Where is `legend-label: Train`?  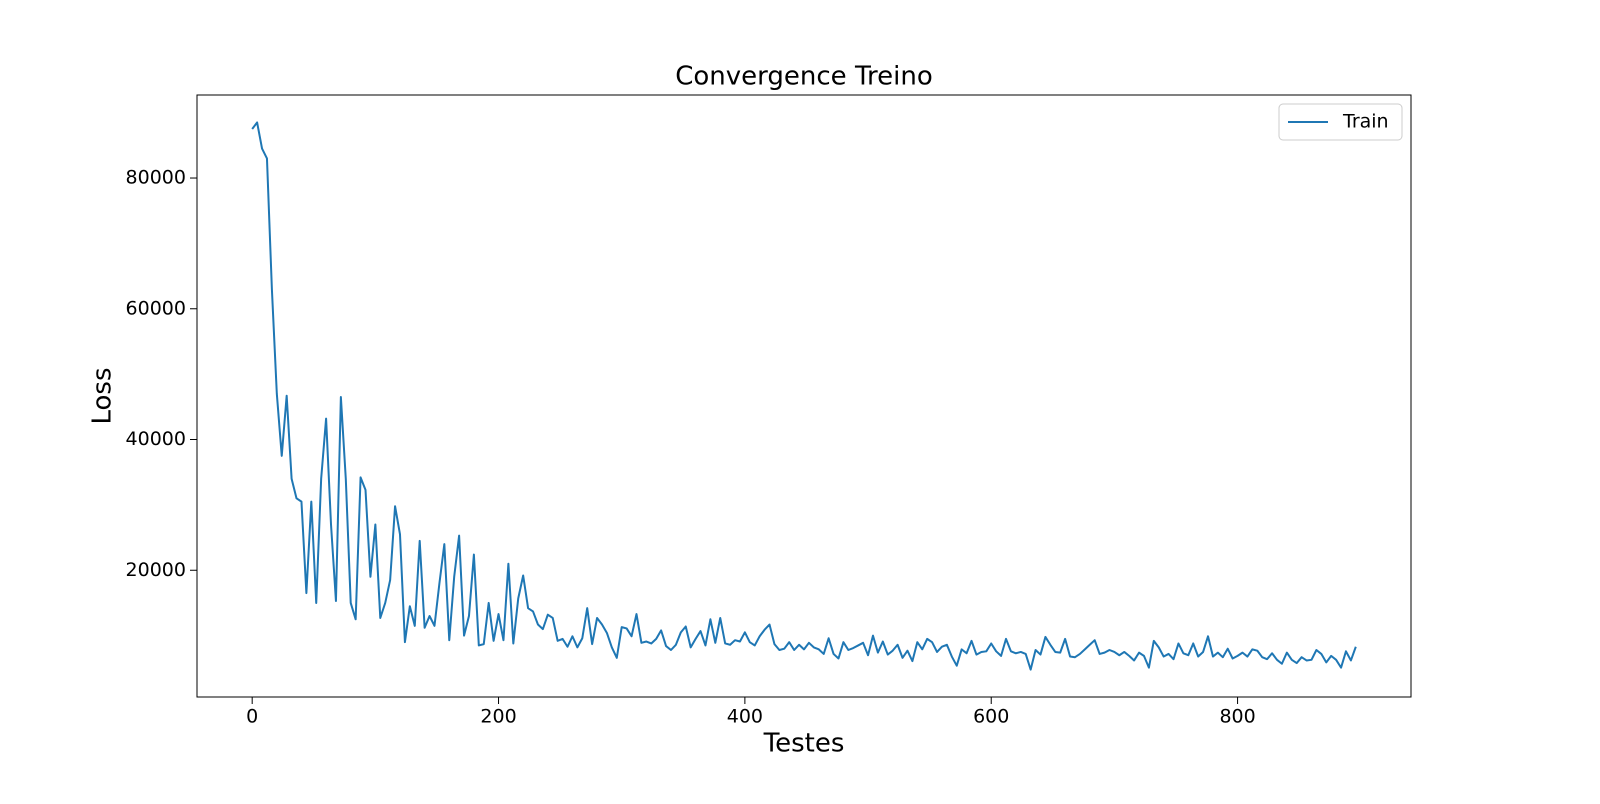
legend-label: Train is located at coordinates (1365, 122).